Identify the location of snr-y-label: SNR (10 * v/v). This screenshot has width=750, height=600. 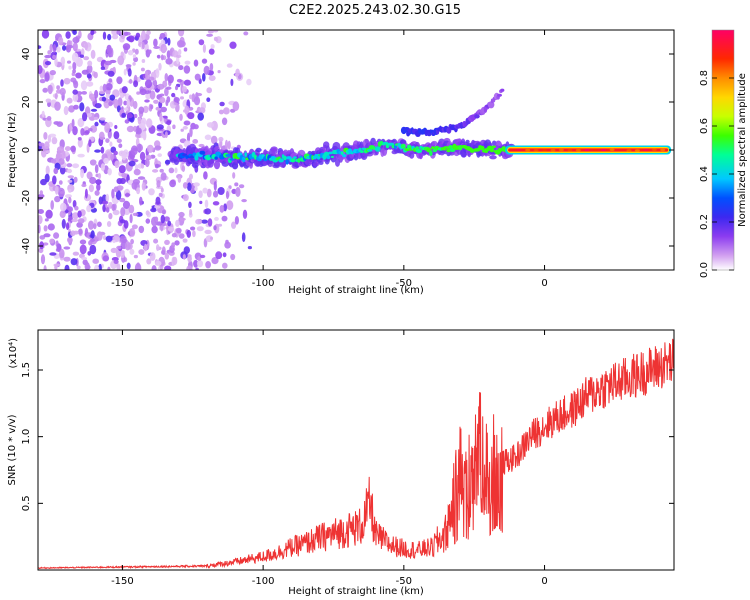
(12, 449).